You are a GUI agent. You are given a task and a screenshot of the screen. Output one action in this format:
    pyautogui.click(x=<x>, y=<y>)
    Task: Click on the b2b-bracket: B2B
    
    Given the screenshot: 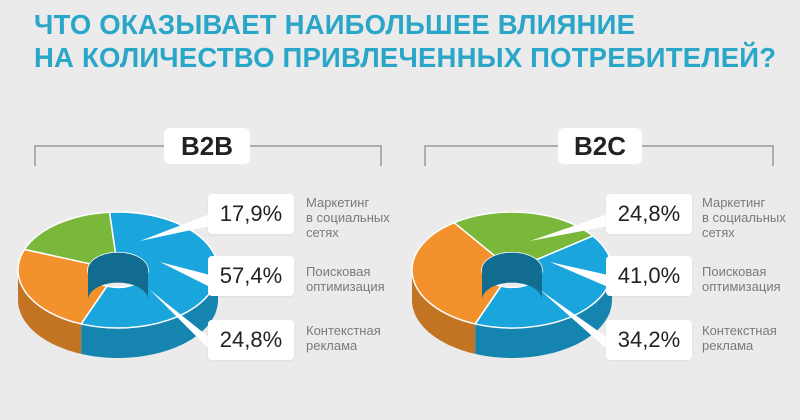 What is the action you would take?
    pyautogui.click(x=208, y=147)
    